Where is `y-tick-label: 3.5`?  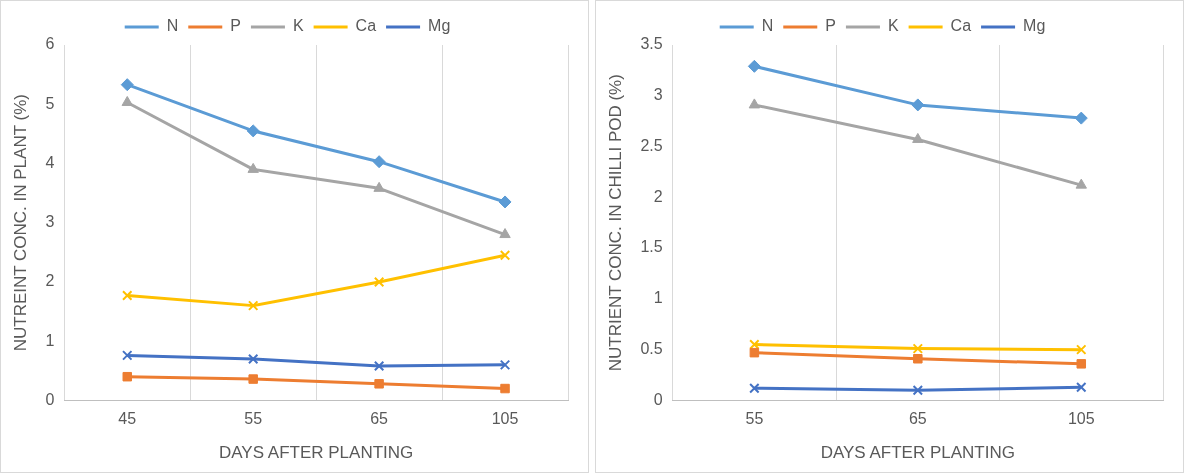
y-tick-label: 3.5 is located at coordinates (651, 44).